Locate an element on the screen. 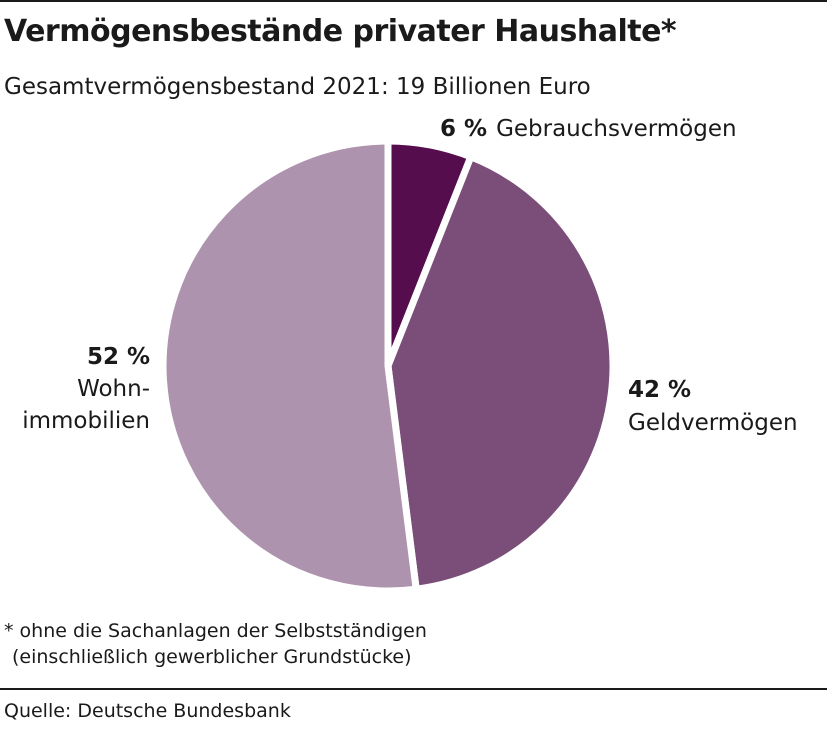 Image resolution: width=827 pixels, height=738 pixels. category-label-gebrauchsvermoegen: Gebrauchsvermögen is located at coordinates (616, 129).